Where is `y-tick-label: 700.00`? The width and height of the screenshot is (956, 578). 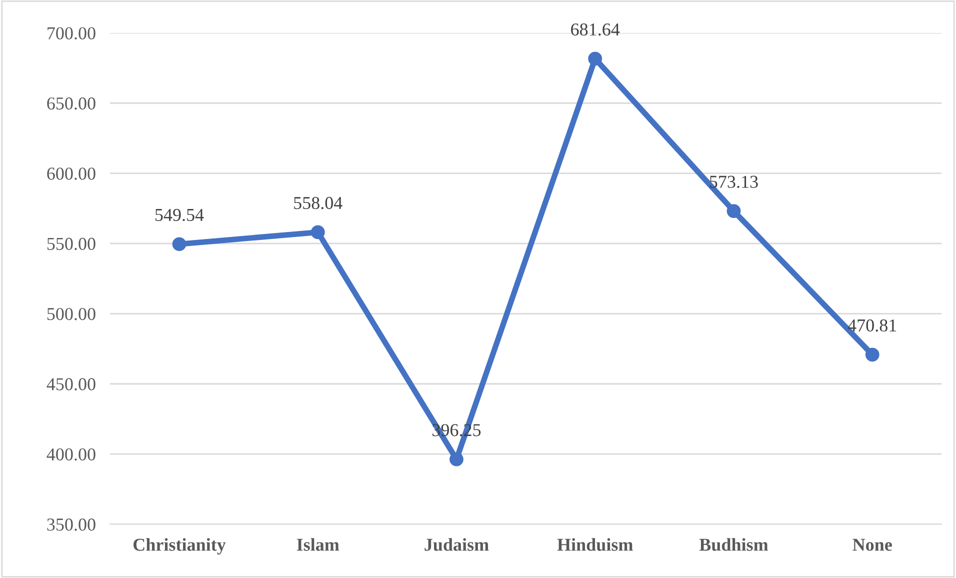 y-tick-label: 700.00 is located at coordinates (72, 33).